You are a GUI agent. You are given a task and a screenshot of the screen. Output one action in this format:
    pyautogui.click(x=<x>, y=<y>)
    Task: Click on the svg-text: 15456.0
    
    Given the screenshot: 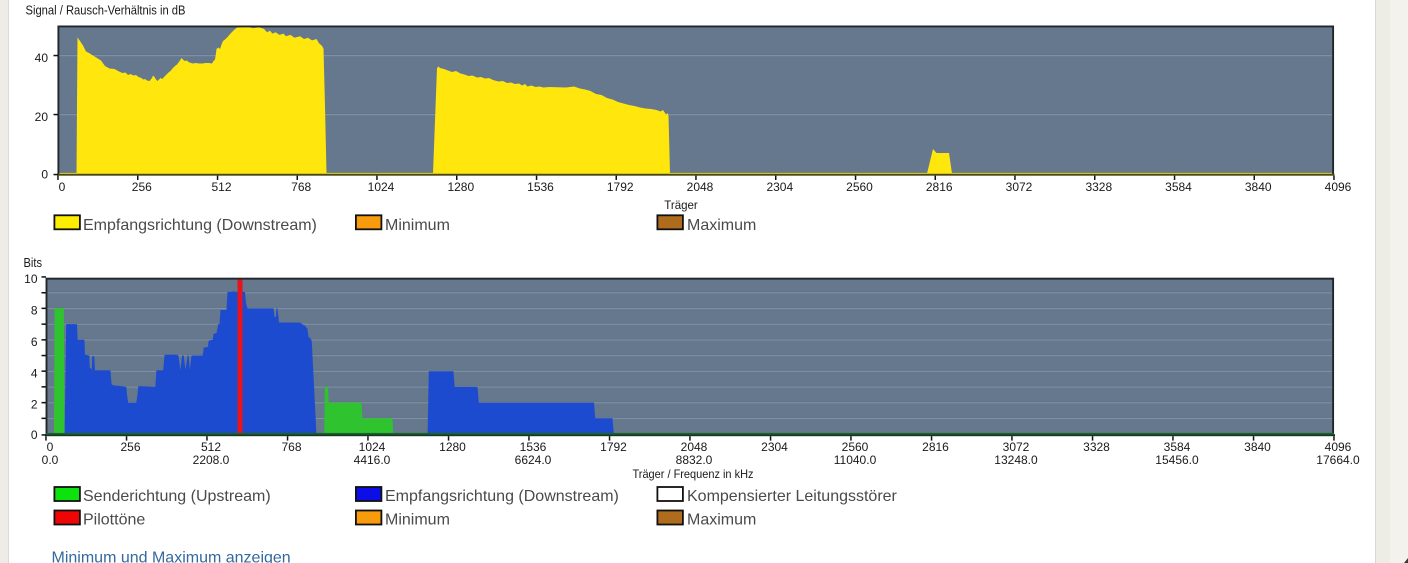 What is the action you would take?
    pyautogui.click(x=1177, y=460)
    